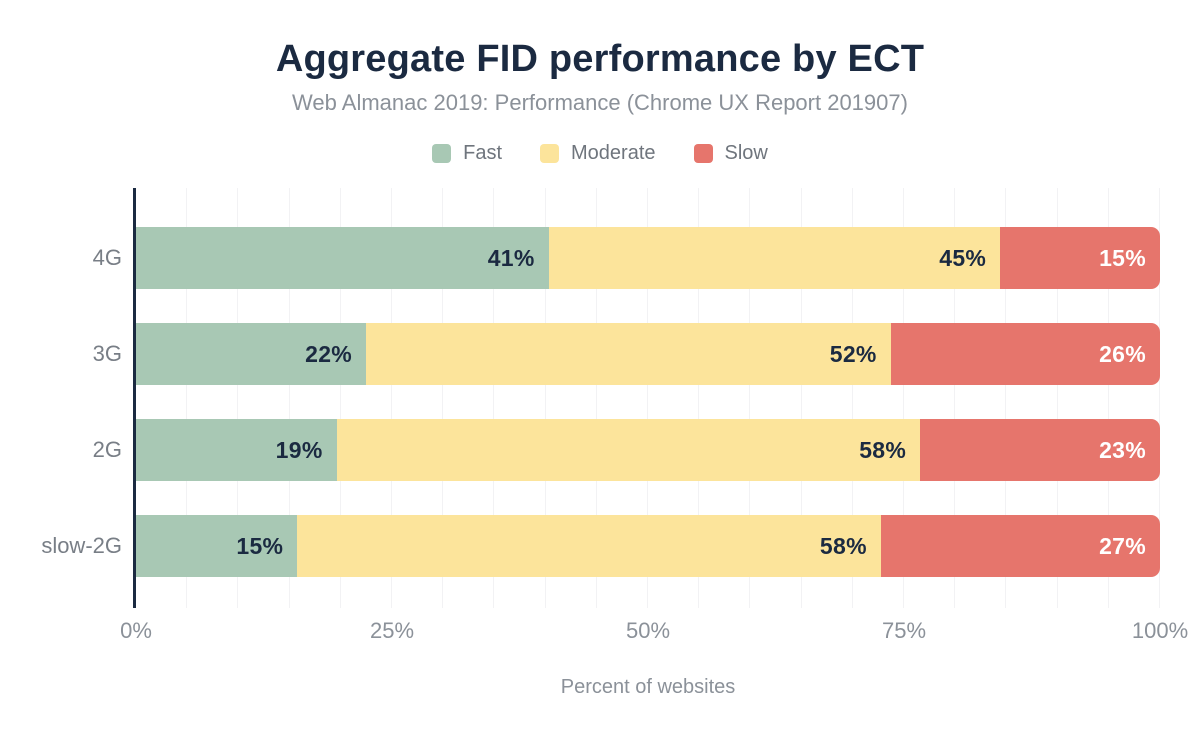 The height and width of the screenshot is (742, 1200). I want to click on legend-item-moderate: Moderate, so click(598, 153).